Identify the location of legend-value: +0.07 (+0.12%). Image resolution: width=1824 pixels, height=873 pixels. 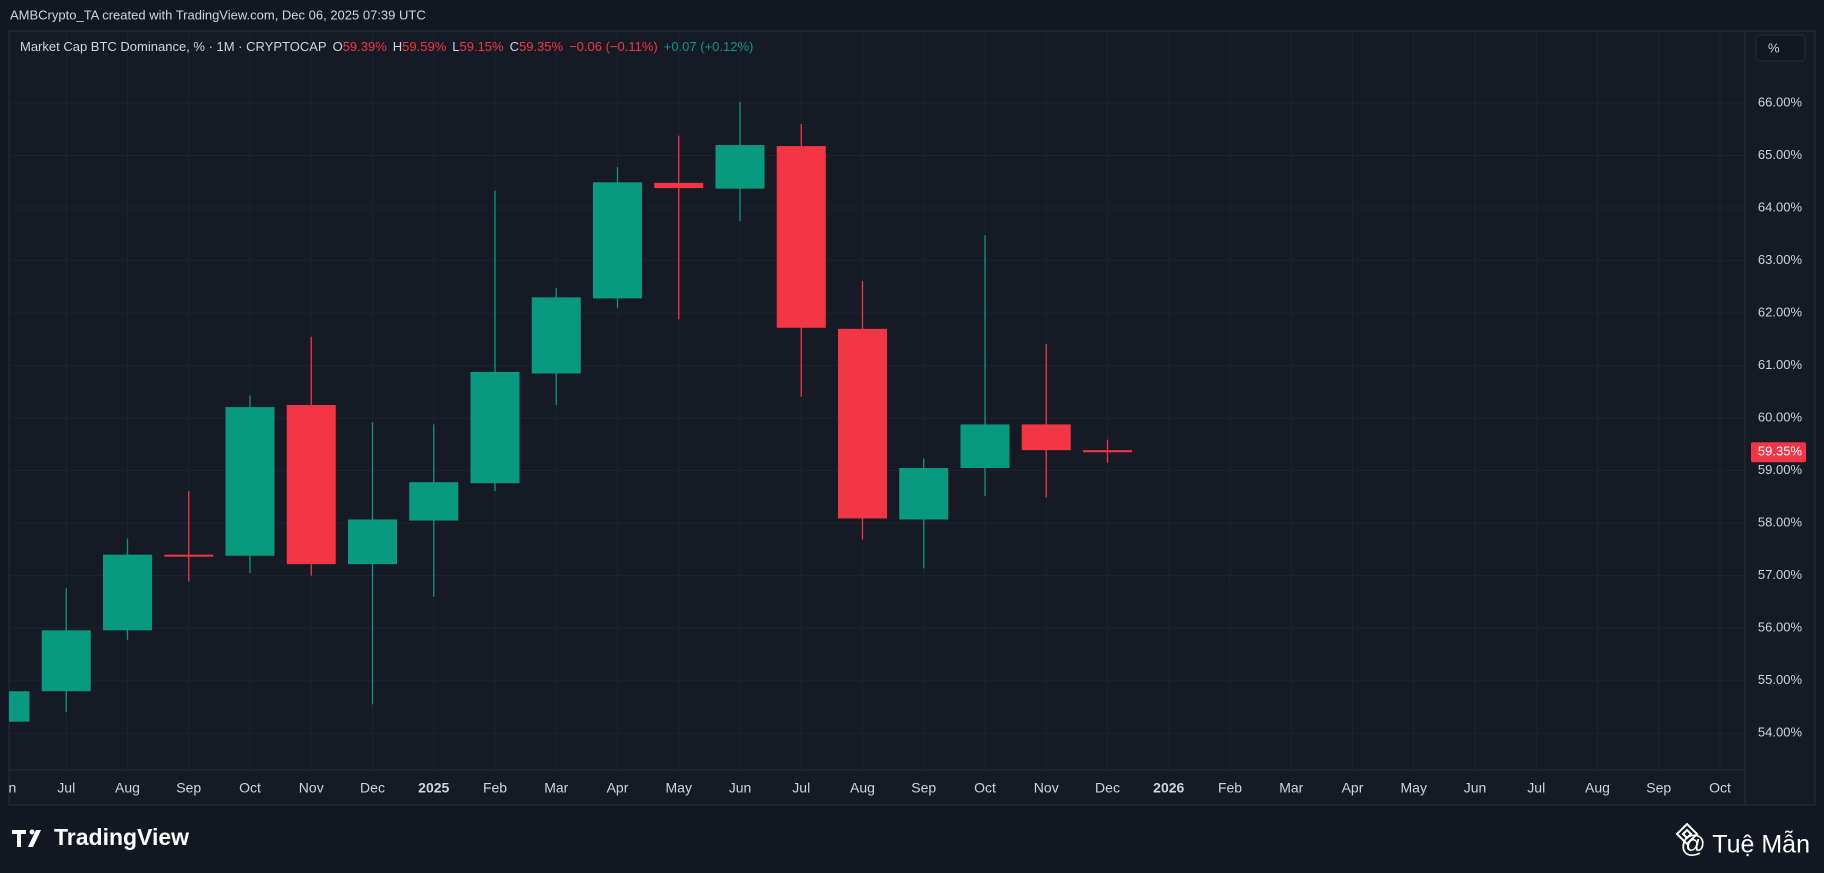
(709, 46).